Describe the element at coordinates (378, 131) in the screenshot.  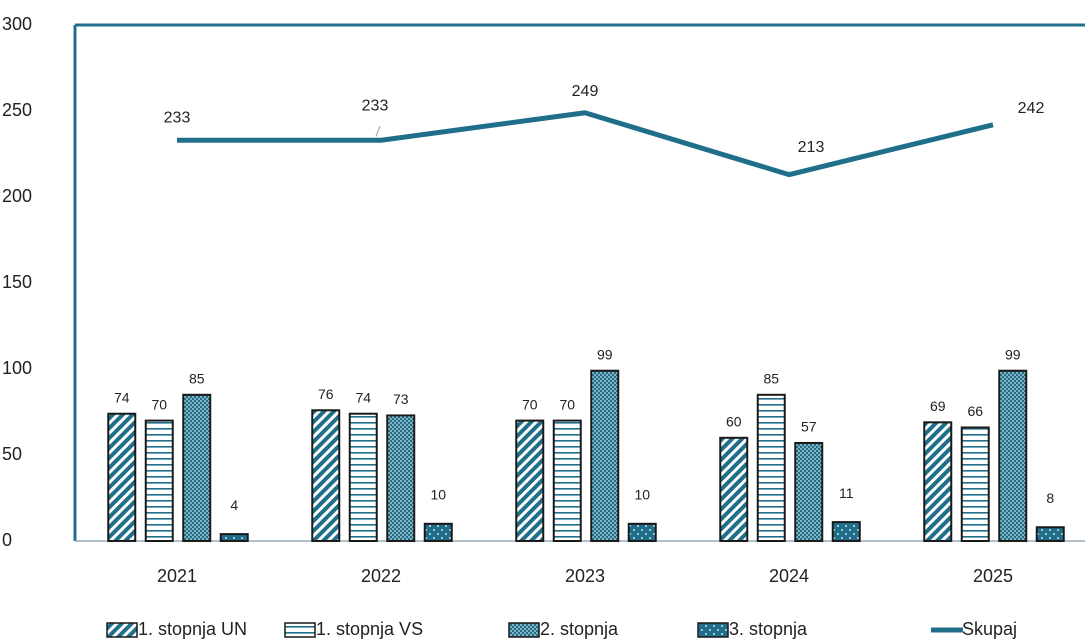
I see `leader-line` at that location.